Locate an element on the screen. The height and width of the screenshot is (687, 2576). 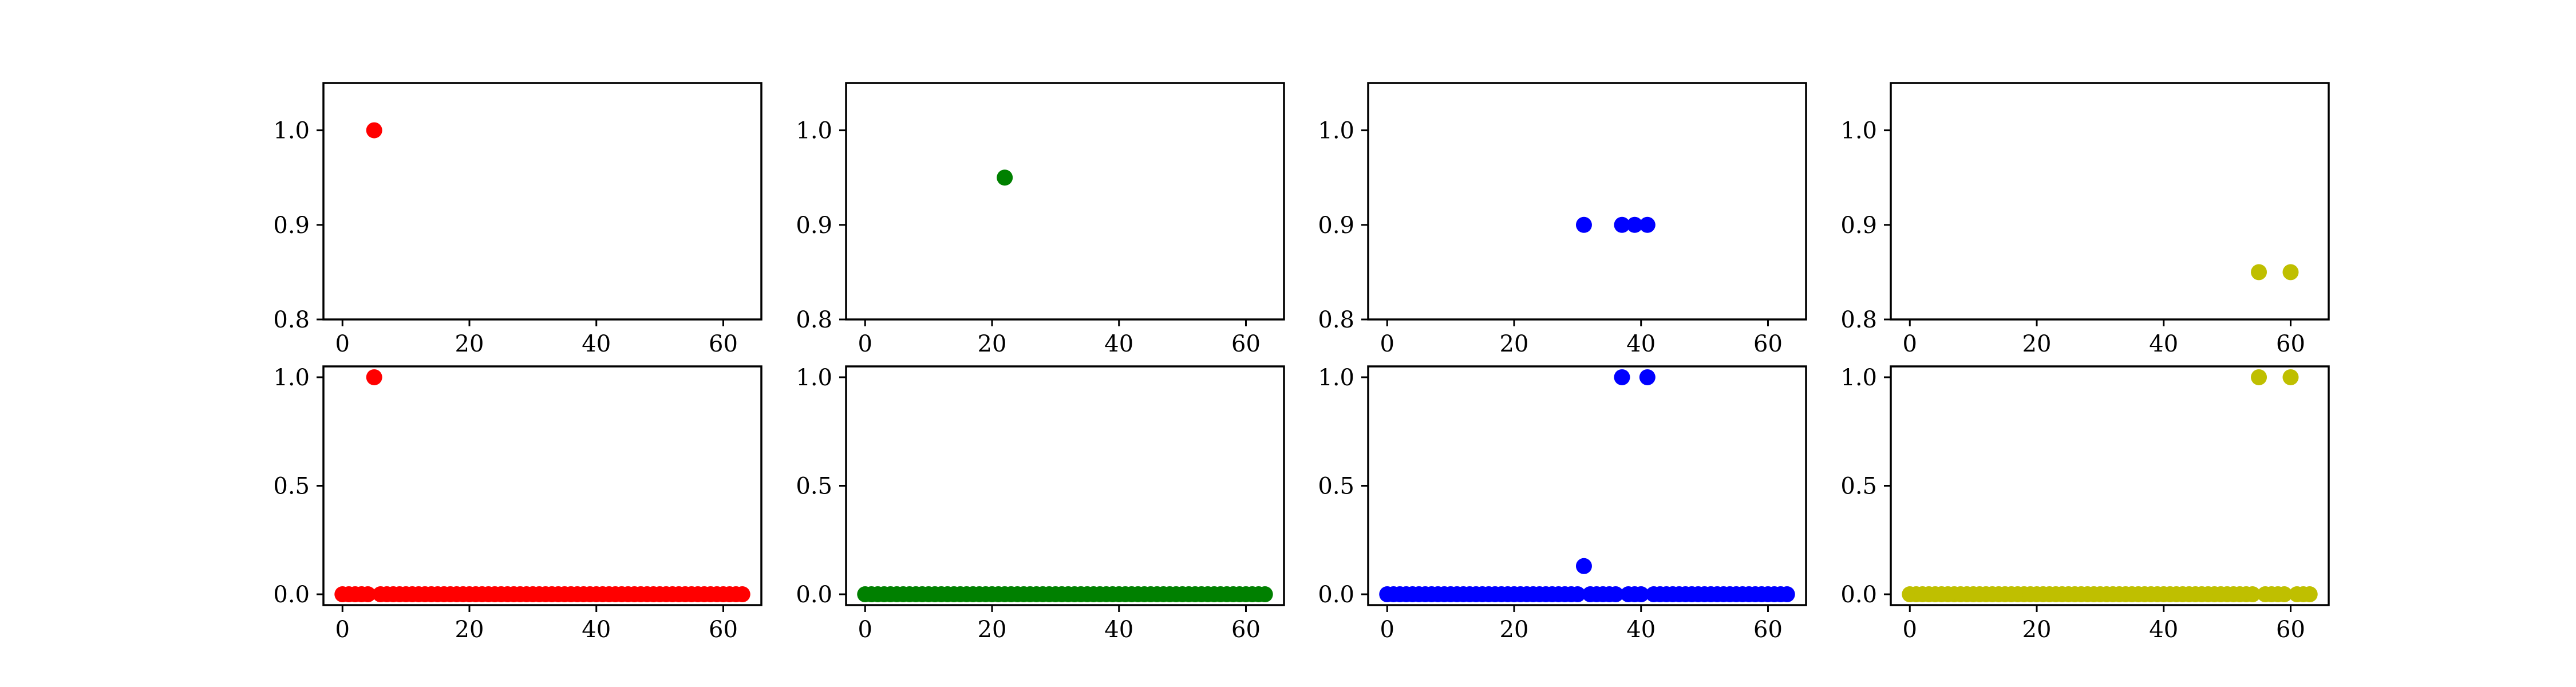
subplot-1-3: 0 20 40 60 0.0 0.5 1.0 is located at coordinates (2085, 504).